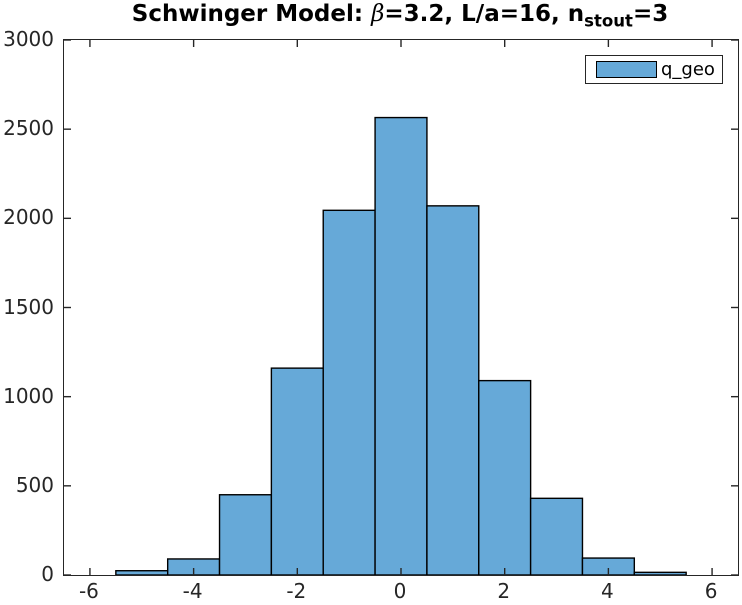 The image size is (742, 605). Describe the element at coordinates (688, 69) in the screenshot. I see `legend-label-q_geo: q_geo` at that location.